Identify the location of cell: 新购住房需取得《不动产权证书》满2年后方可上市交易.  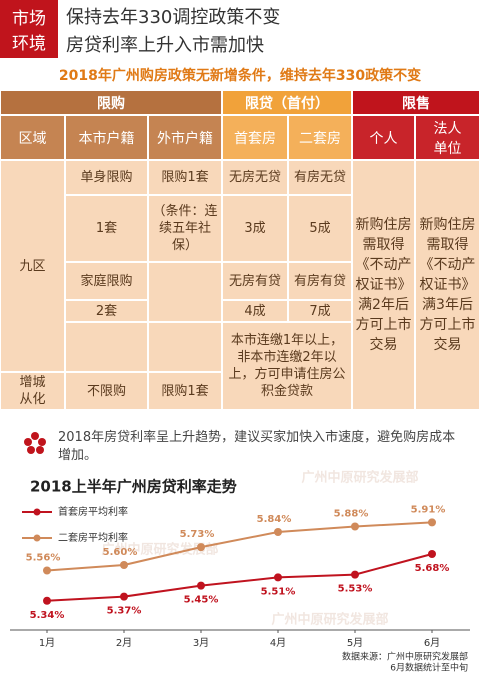
(383, 285).